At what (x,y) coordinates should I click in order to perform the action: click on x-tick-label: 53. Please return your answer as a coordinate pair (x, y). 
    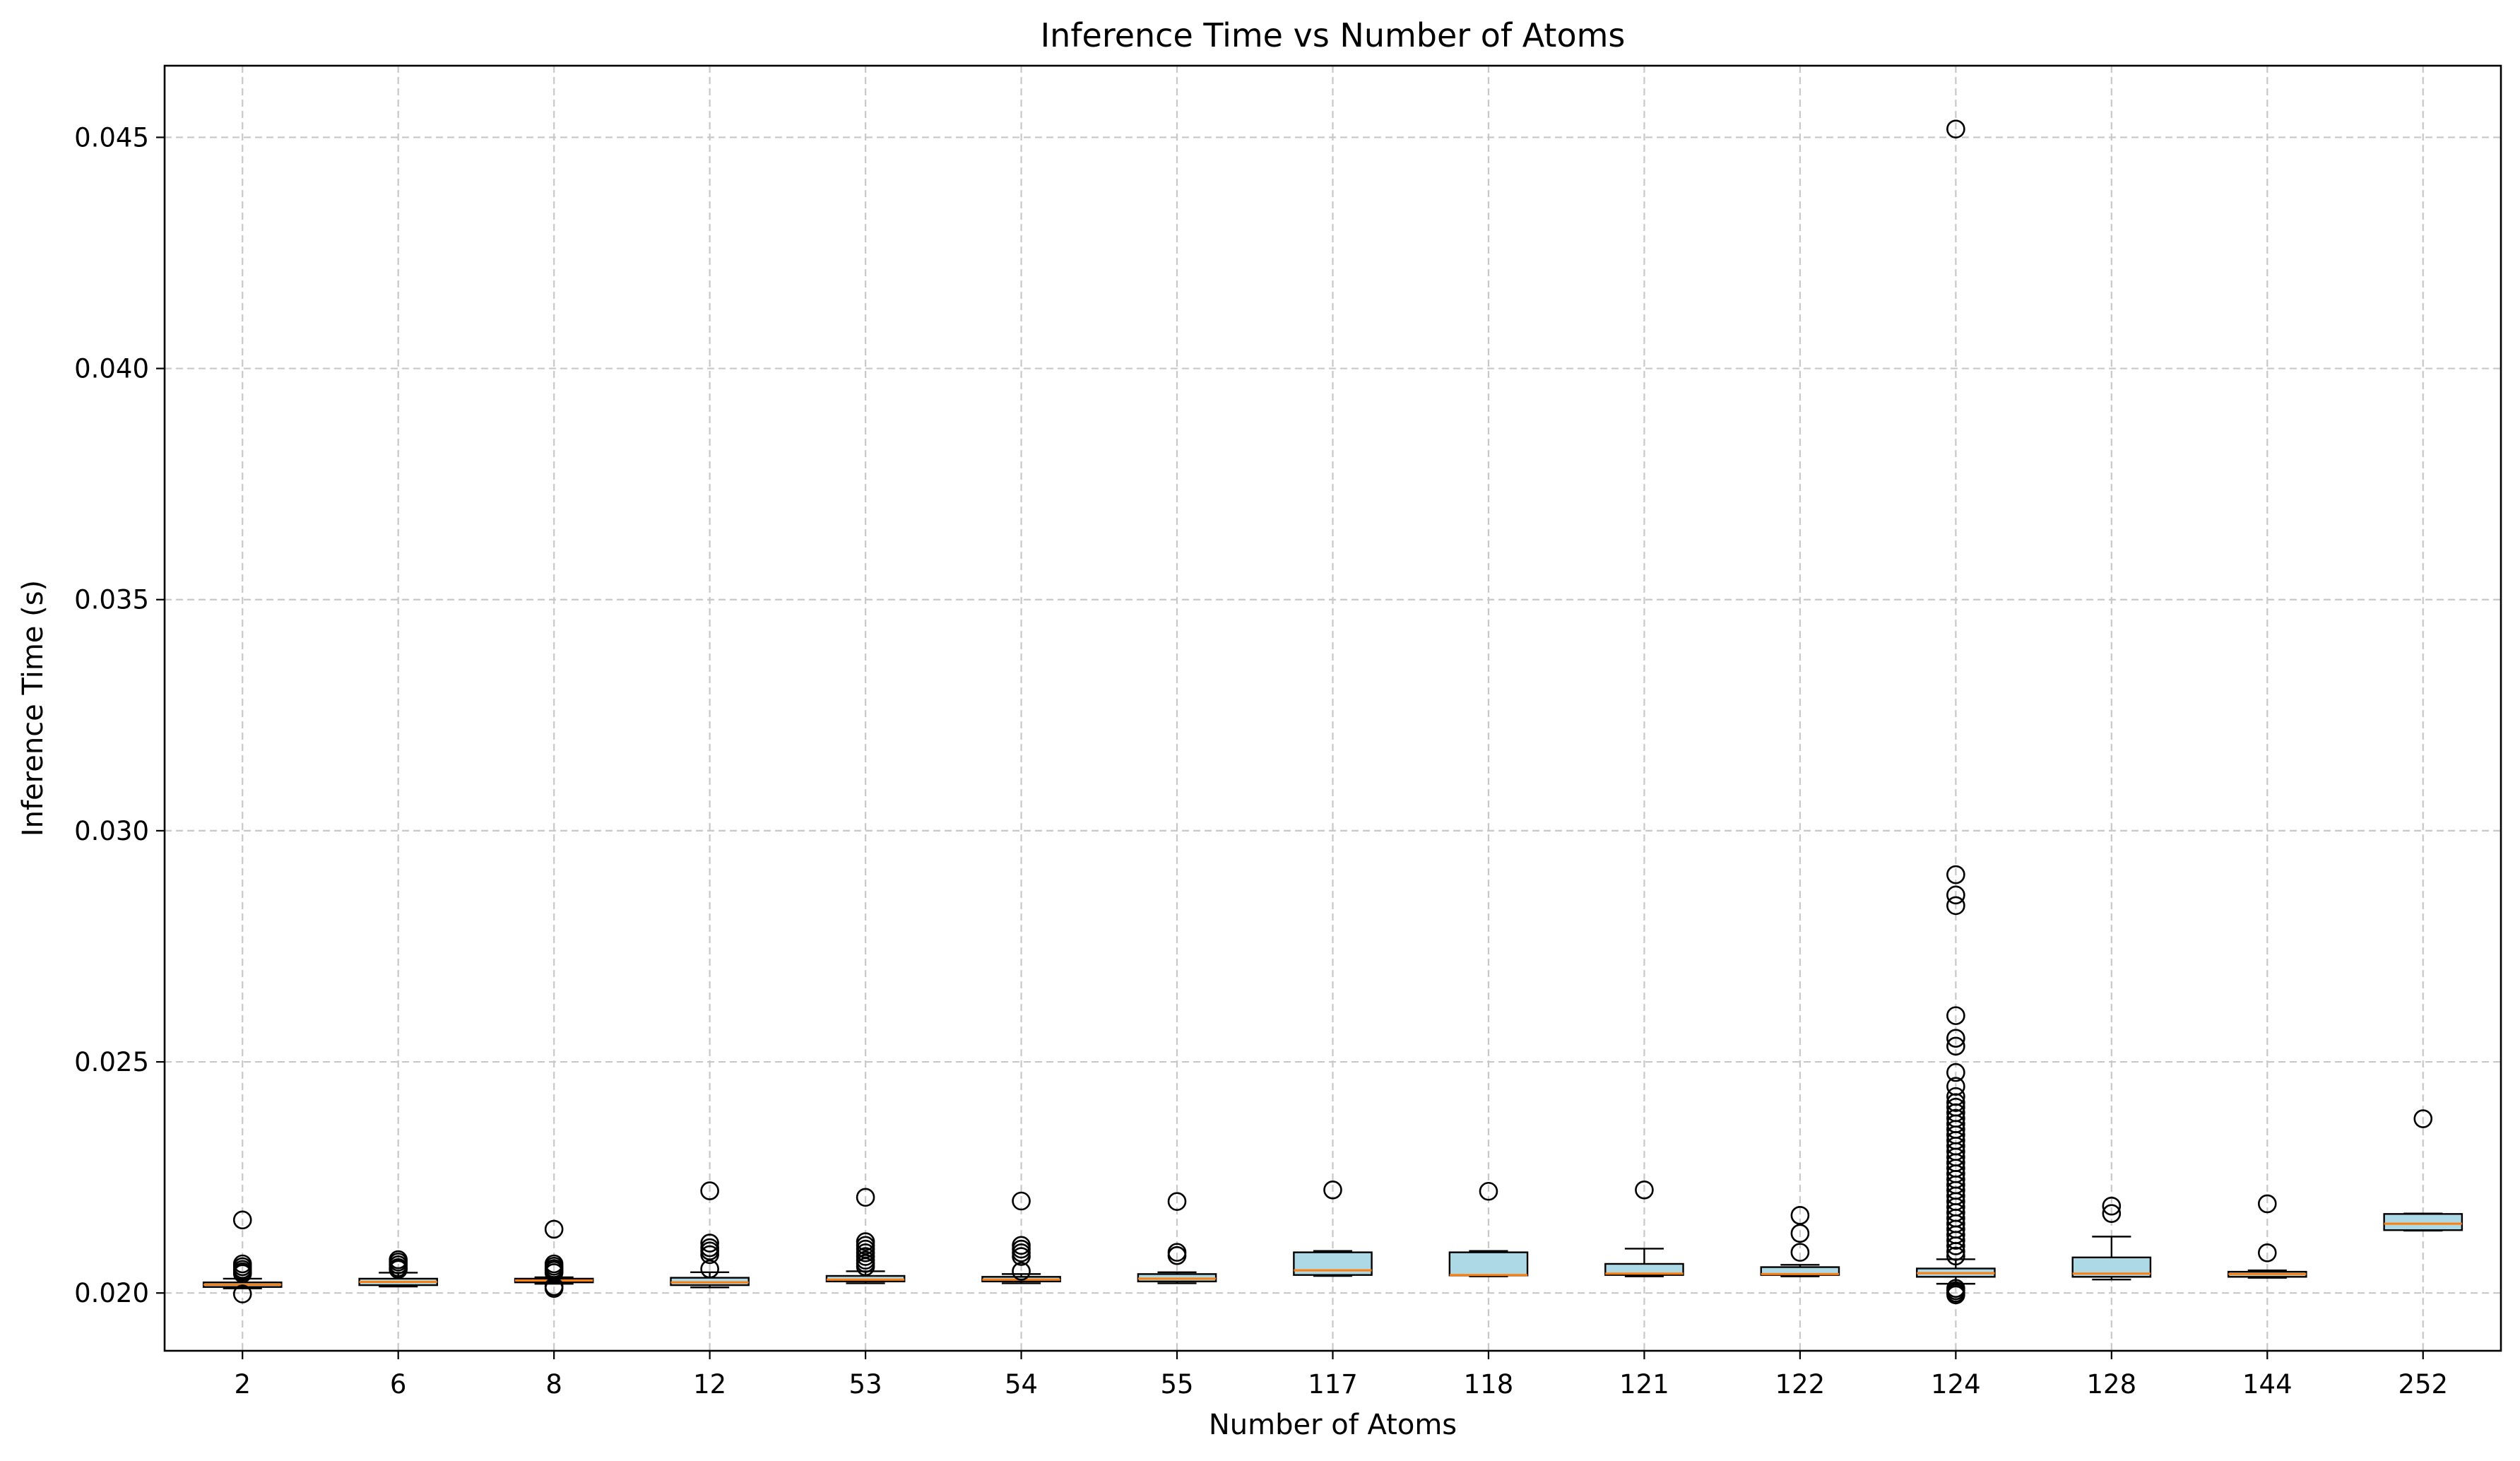
    Looking at the image, I should click on (865, 1384).